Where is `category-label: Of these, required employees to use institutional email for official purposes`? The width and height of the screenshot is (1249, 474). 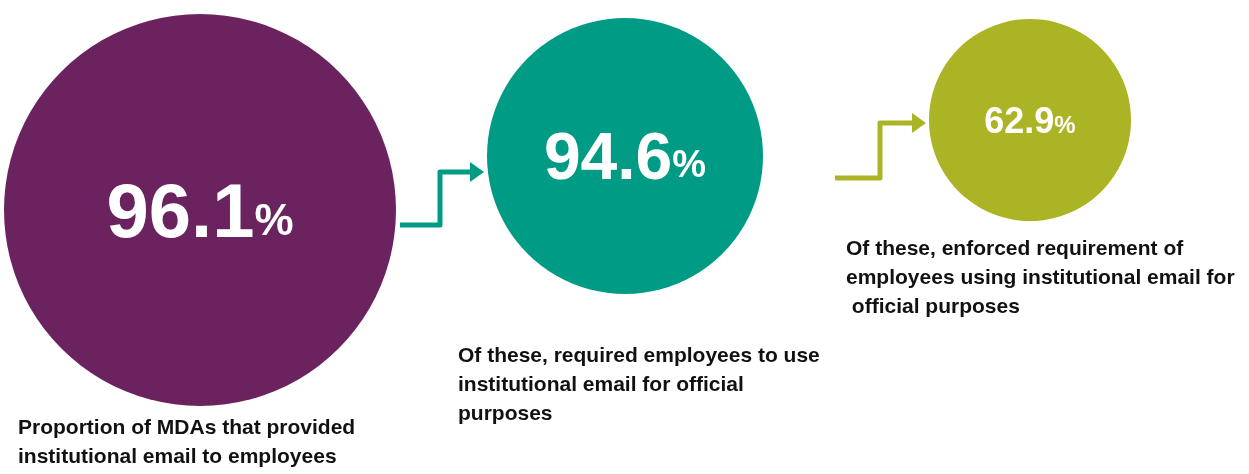
category-label: Of these, required employees to use institutional email for official purposes is located at coordinates (642, 383).